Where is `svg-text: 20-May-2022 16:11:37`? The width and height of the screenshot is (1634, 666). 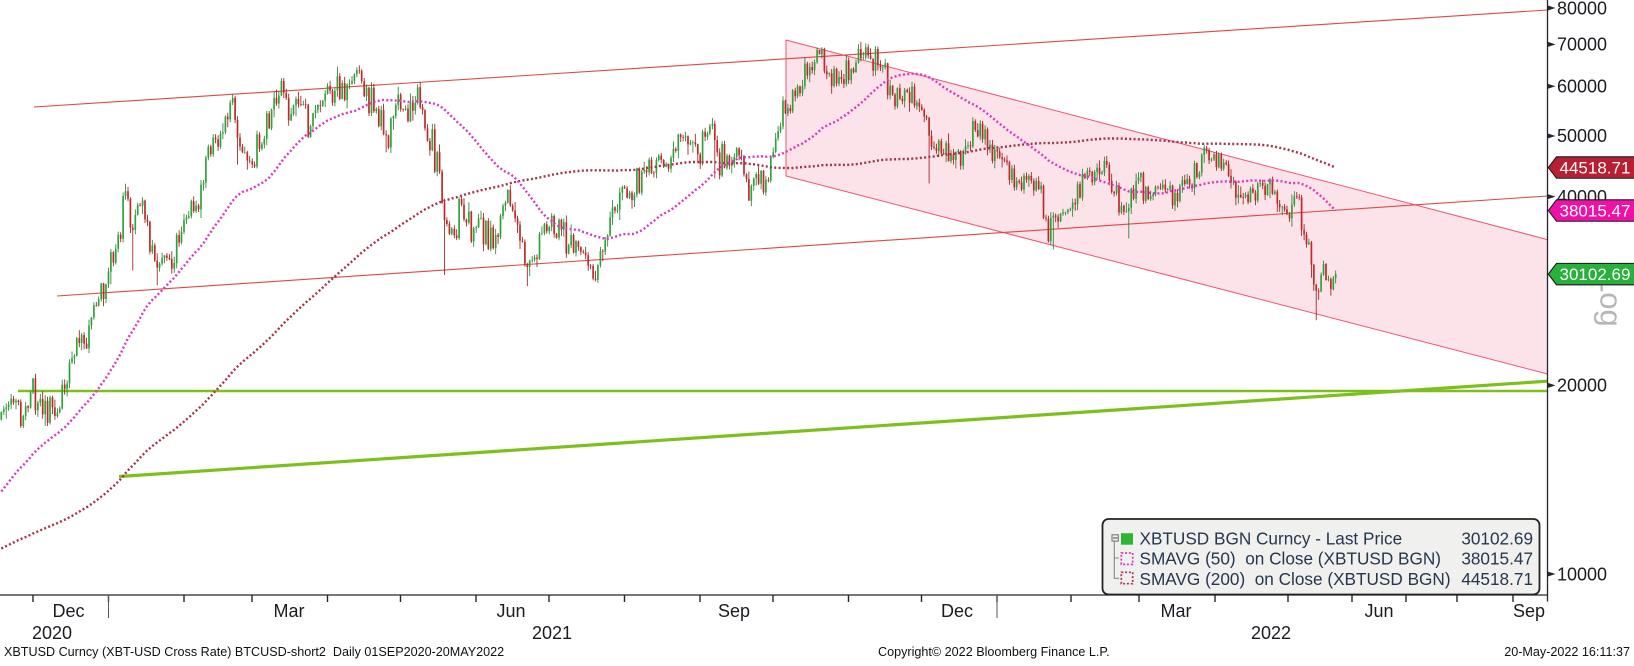
svg-text: 20-May-2022 16:11:37 is located at coordinates (1567, 652).